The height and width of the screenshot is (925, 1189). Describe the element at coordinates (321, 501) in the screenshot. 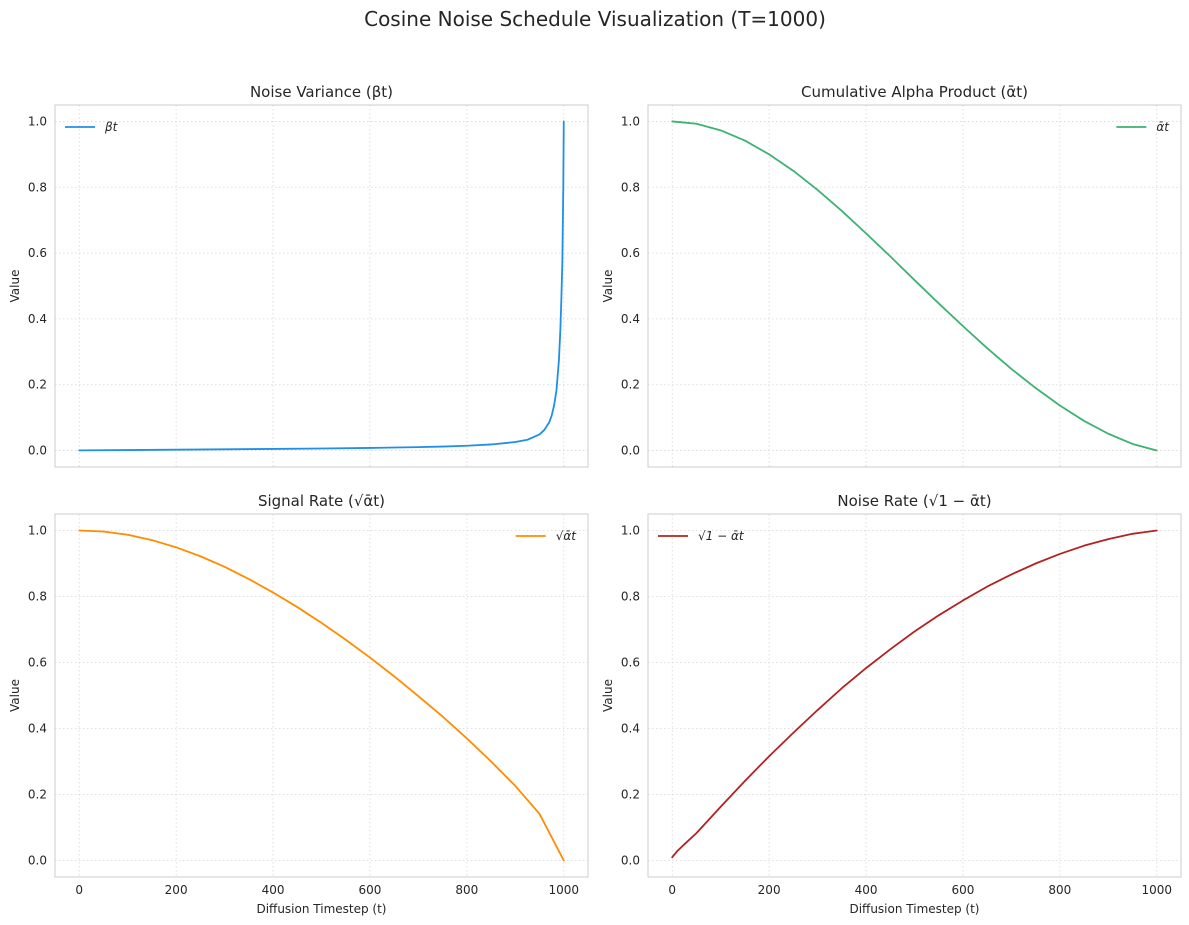

I see `subplot-title: Signal Rate (√ᾱt)` at that location.